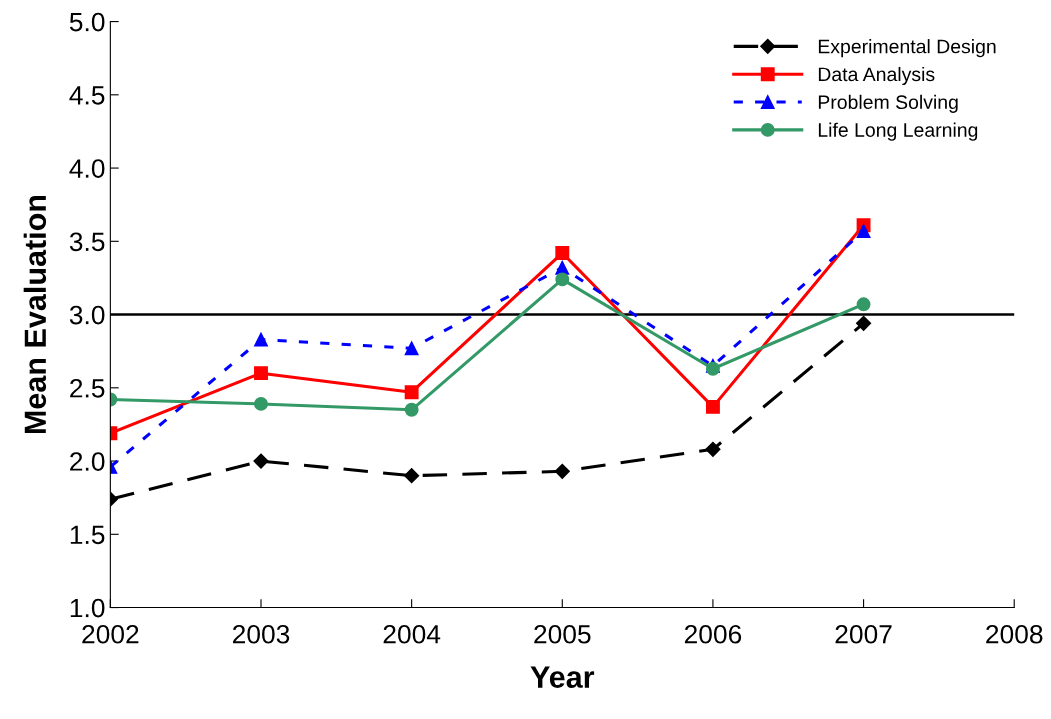  Describe the element at coordinates (110, 634) in the screenshot. I see `x-tick-label: 2002` at that location.